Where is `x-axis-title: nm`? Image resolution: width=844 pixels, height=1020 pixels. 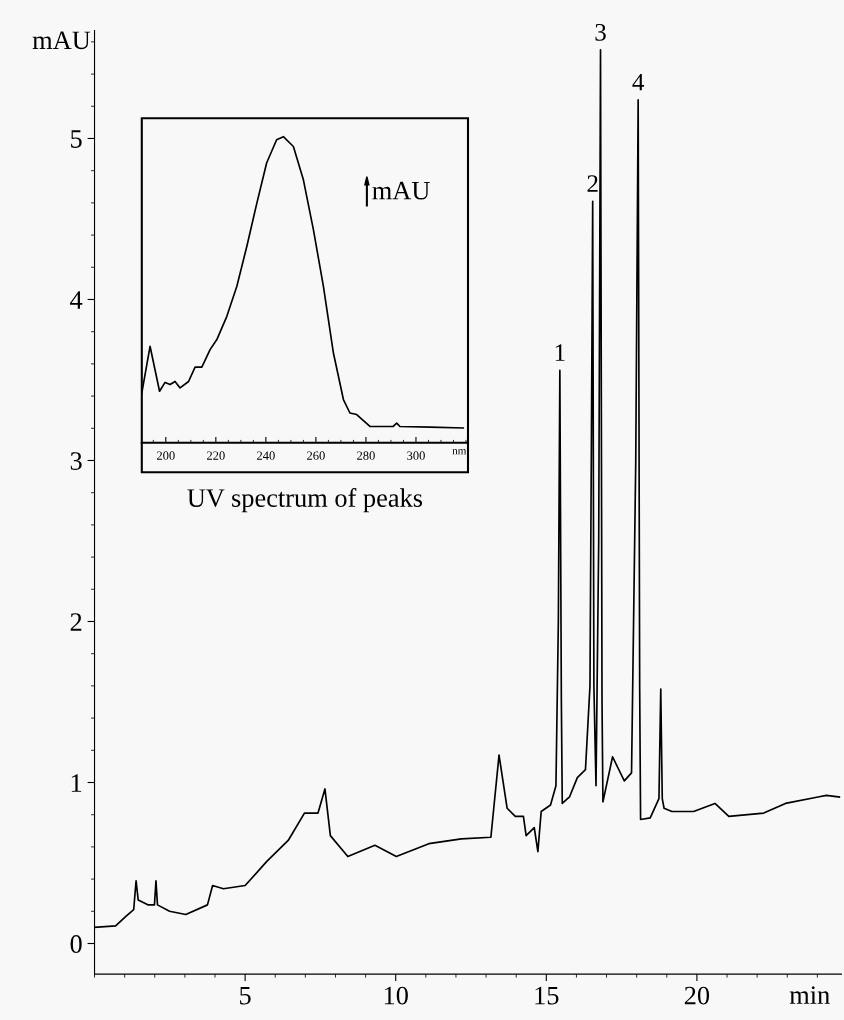
x-axis-title: nm is located at coordinates (459, 452).